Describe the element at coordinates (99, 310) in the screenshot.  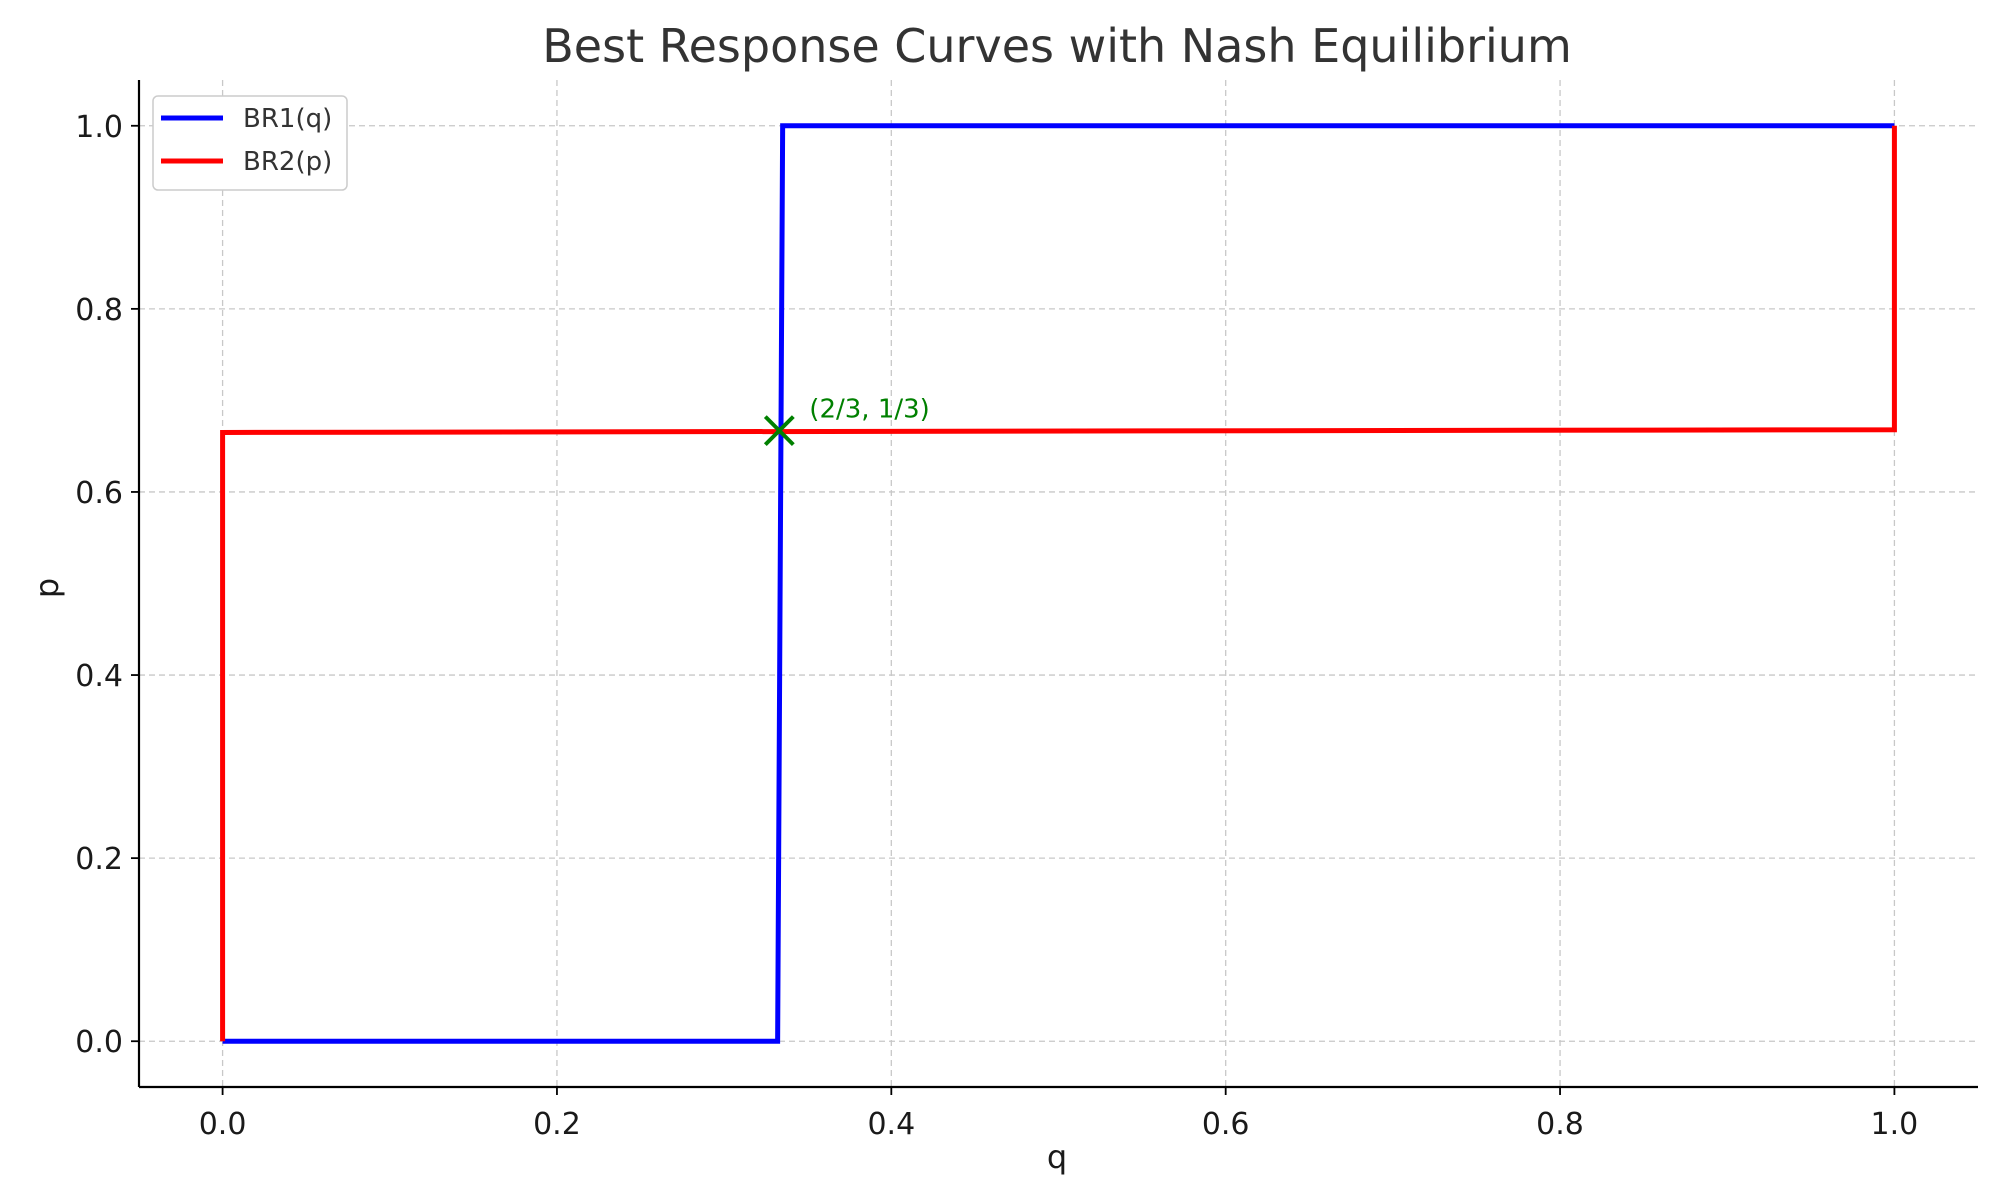
I see `y-tick-label: 0.8` at that location.